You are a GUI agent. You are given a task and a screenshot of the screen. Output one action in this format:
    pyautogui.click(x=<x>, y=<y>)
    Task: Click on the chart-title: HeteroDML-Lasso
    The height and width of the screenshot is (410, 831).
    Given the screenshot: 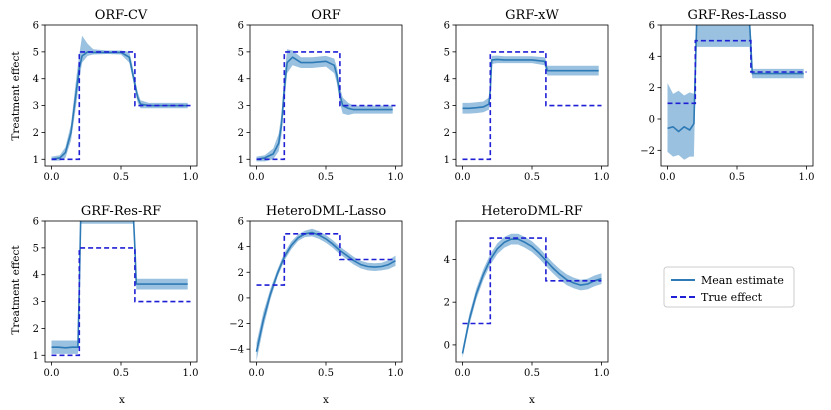 What is the action you would take?
    pyautogui.click(x=326, y=211)
    